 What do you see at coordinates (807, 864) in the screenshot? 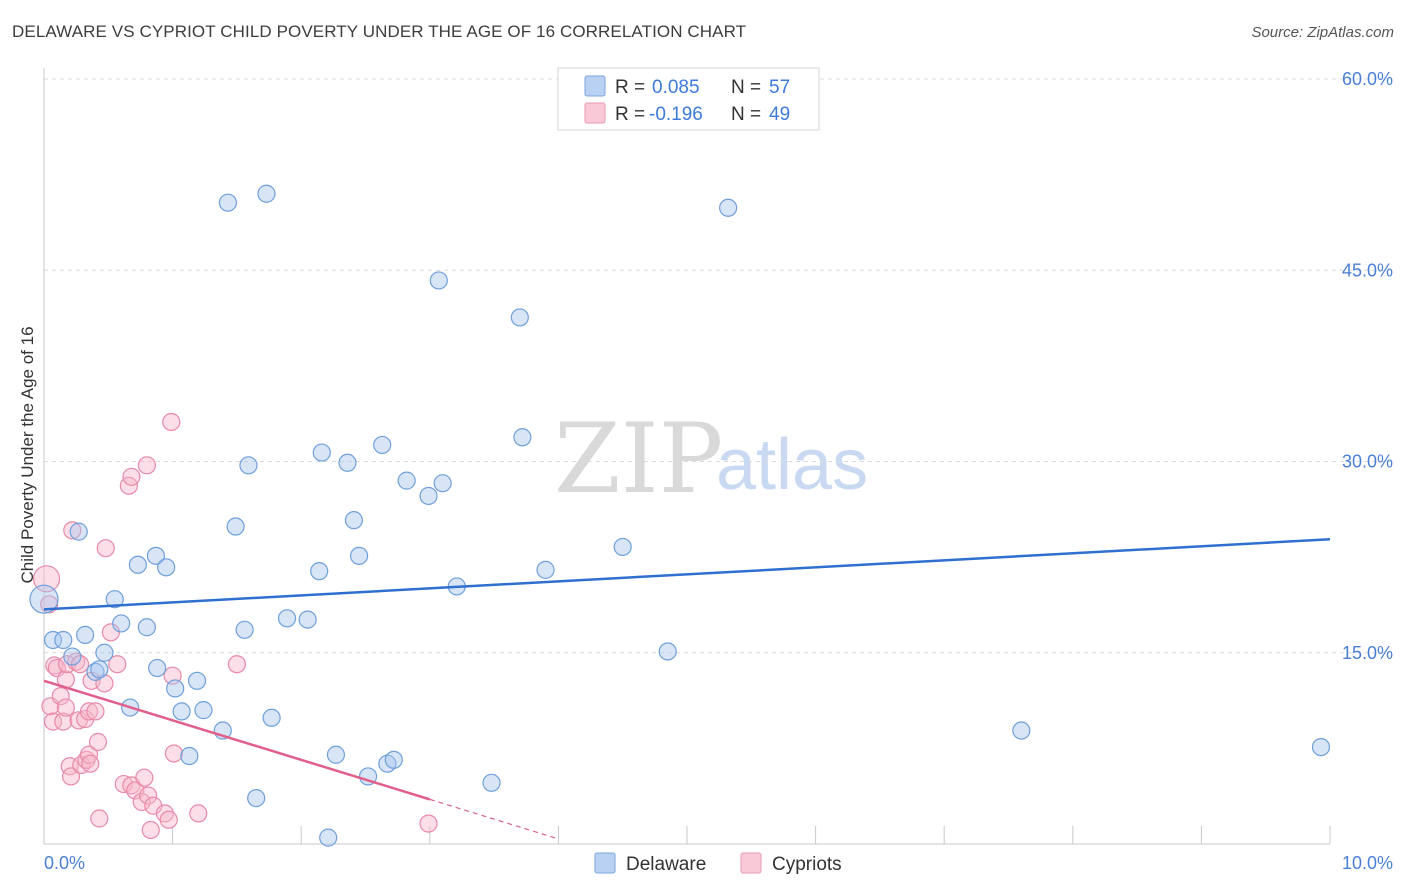
I see `bottom-legend-cypriots: Cypriots` at bounding box center [807, 864].